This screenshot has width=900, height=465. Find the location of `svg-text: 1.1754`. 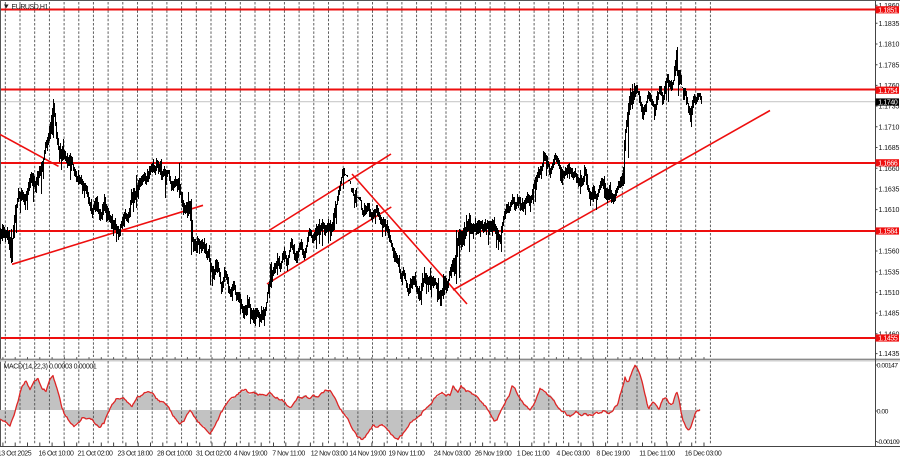

svg-text: 1.1754 is located at coordinates (888, 91).